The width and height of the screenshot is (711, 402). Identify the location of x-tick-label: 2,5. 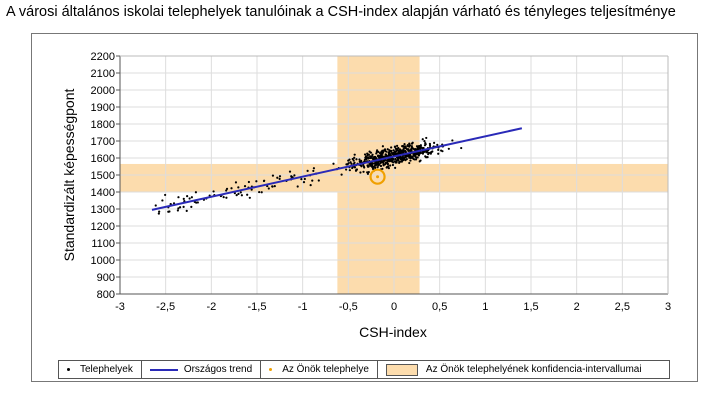
(622, 307).